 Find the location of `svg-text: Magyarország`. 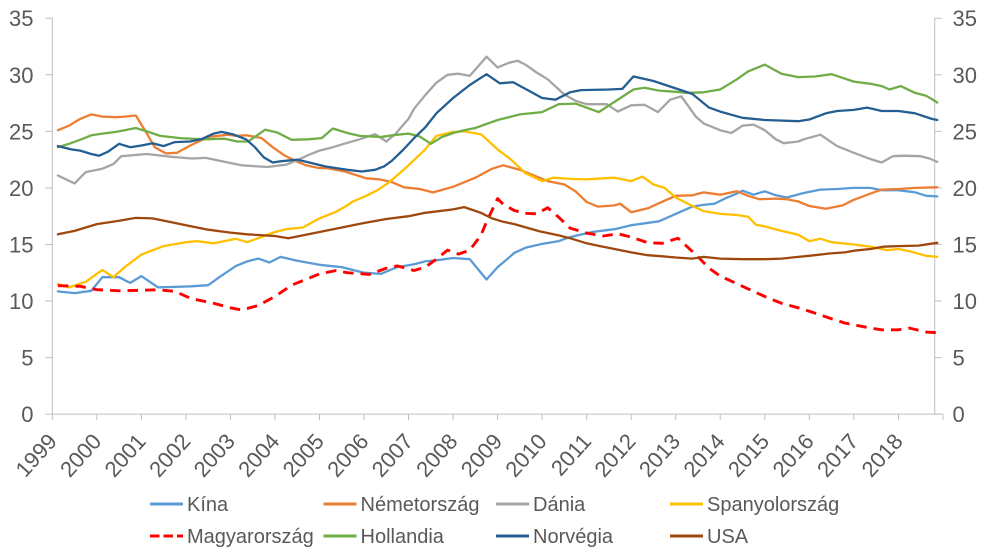

svg-text: Magyarország is located at coordinates (250, 537).